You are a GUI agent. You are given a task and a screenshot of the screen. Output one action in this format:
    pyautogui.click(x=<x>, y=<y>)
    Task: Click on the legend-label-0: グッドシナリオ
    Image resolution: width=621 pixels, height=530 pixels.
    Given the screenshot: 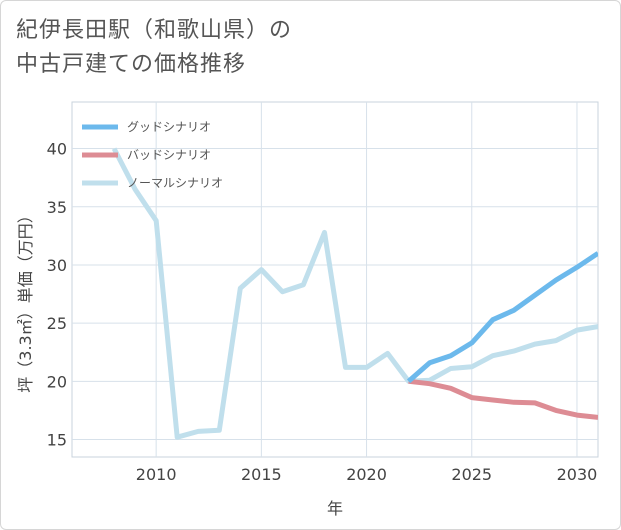 What is the action you would take?
    pyautogui.click(x=169, y=127)
    